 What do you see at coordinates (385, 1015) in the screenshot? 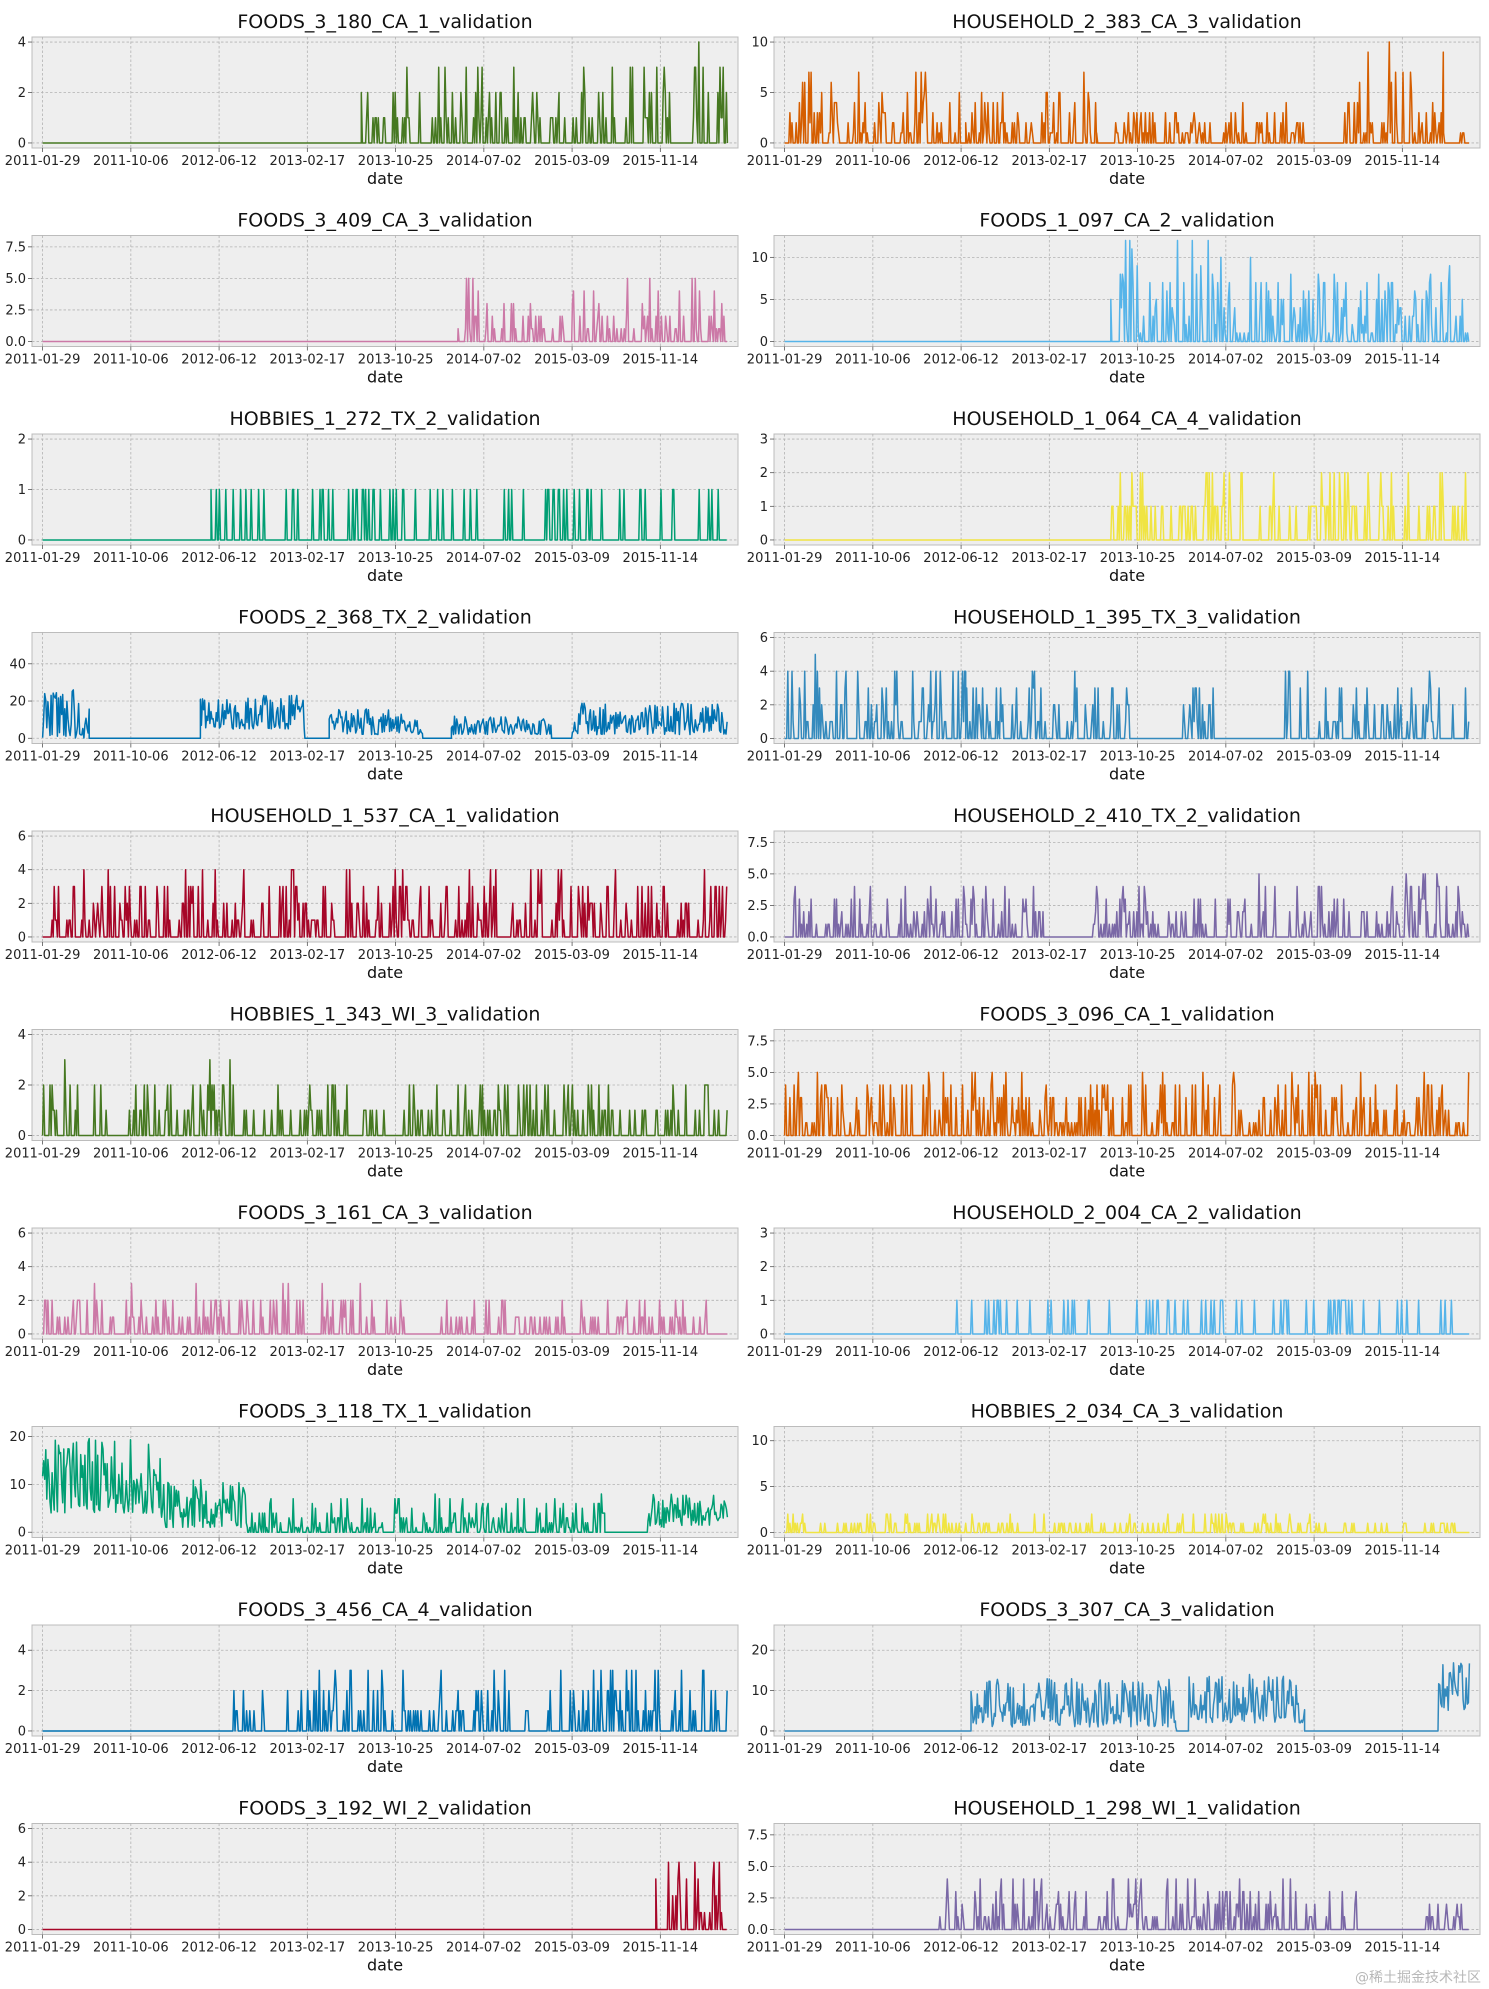
I see `subplot-title: HOBBIES_1_343_WI_3_validation` at bounding box center [385, 1015].